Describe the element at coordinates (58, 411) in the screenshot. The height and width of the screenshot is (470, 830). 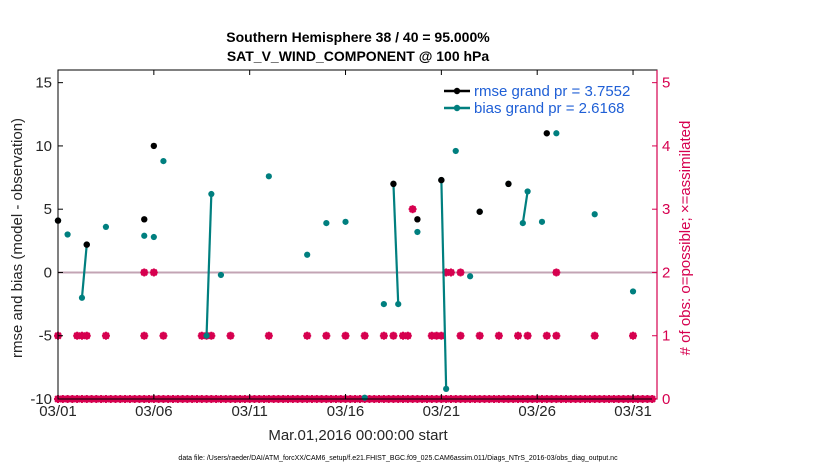
I see `x-tick-label: 03/01` at that location.